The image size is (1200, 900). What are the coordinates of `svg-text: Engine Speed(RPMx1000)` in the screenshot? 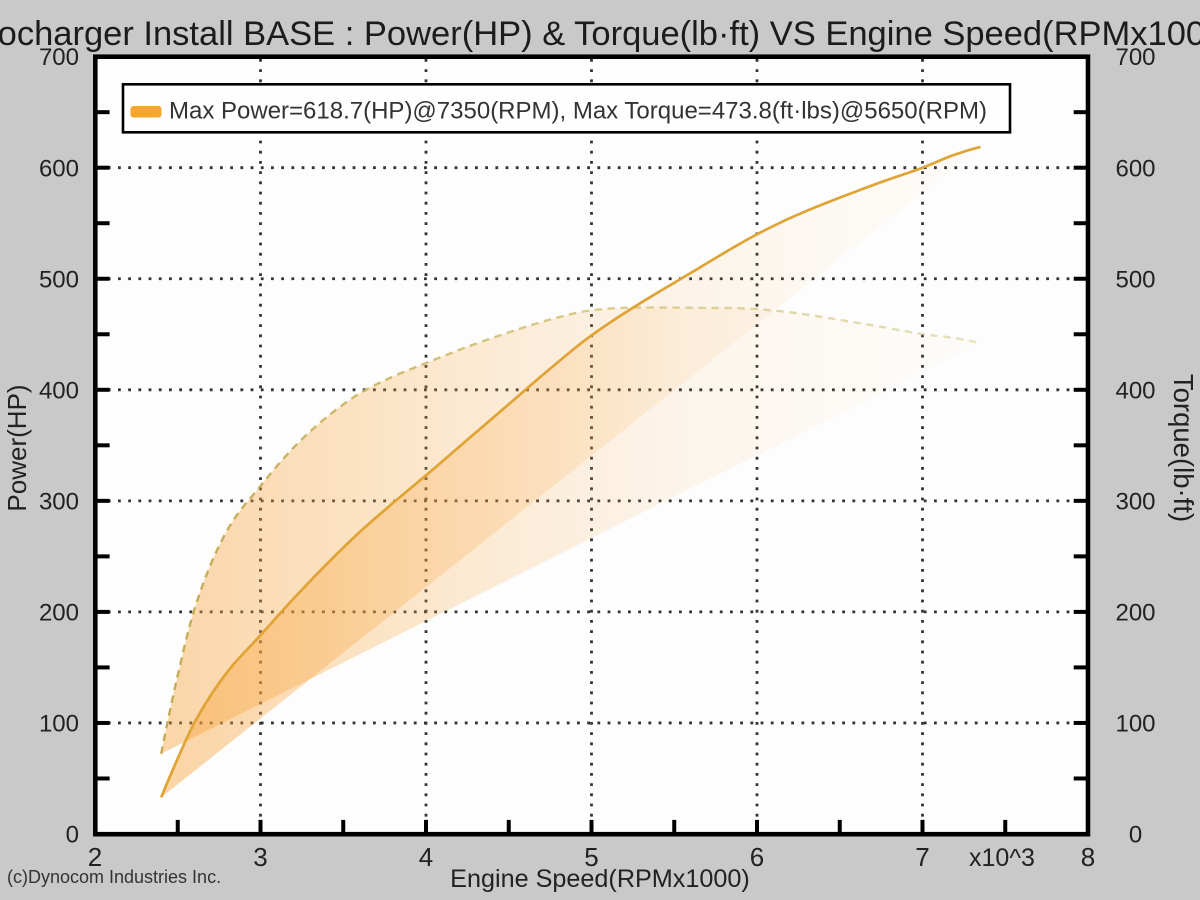 It's located at (600, 879).